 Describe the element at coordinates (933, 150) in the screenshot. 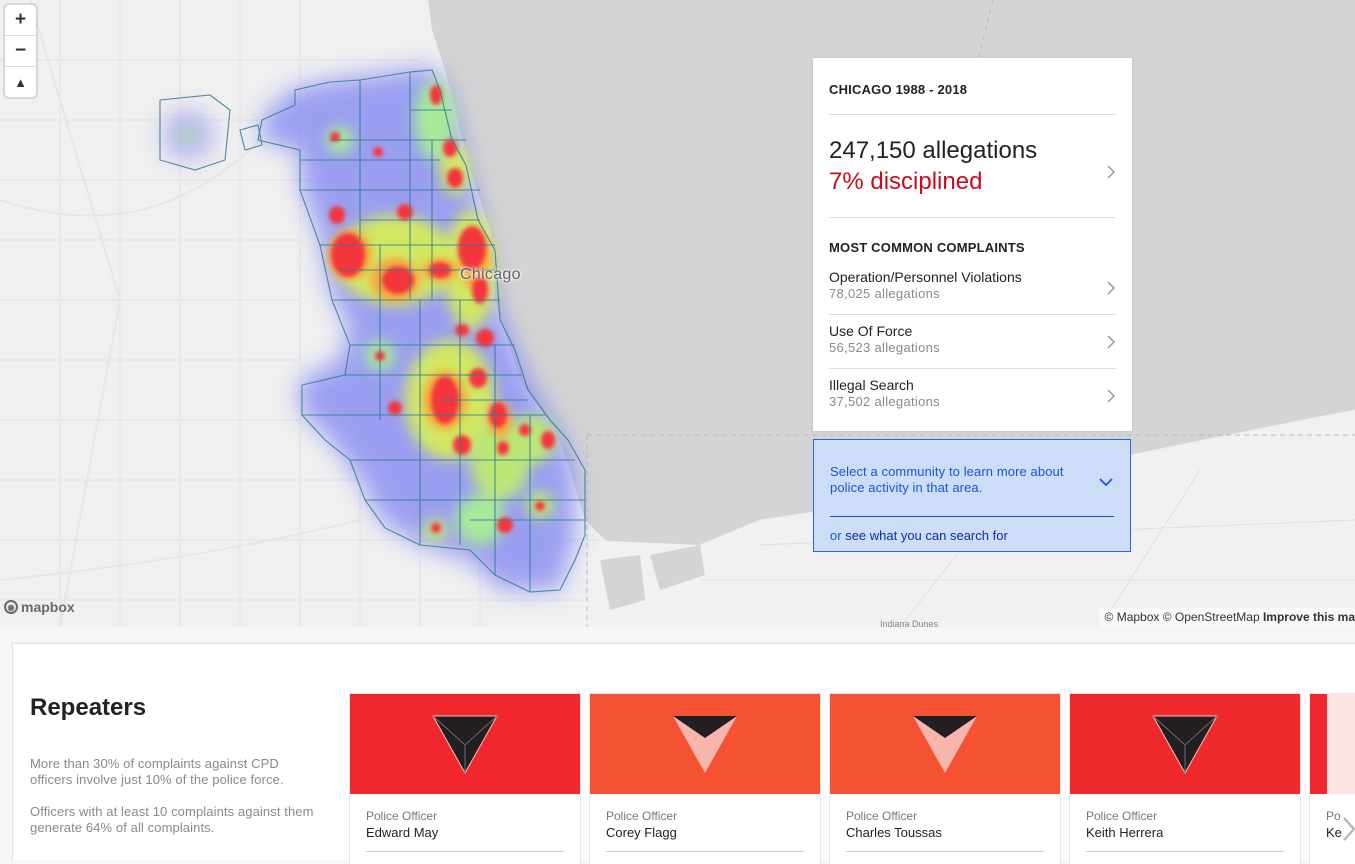

I see `allegations-count: 247,150 allegations` at that location.